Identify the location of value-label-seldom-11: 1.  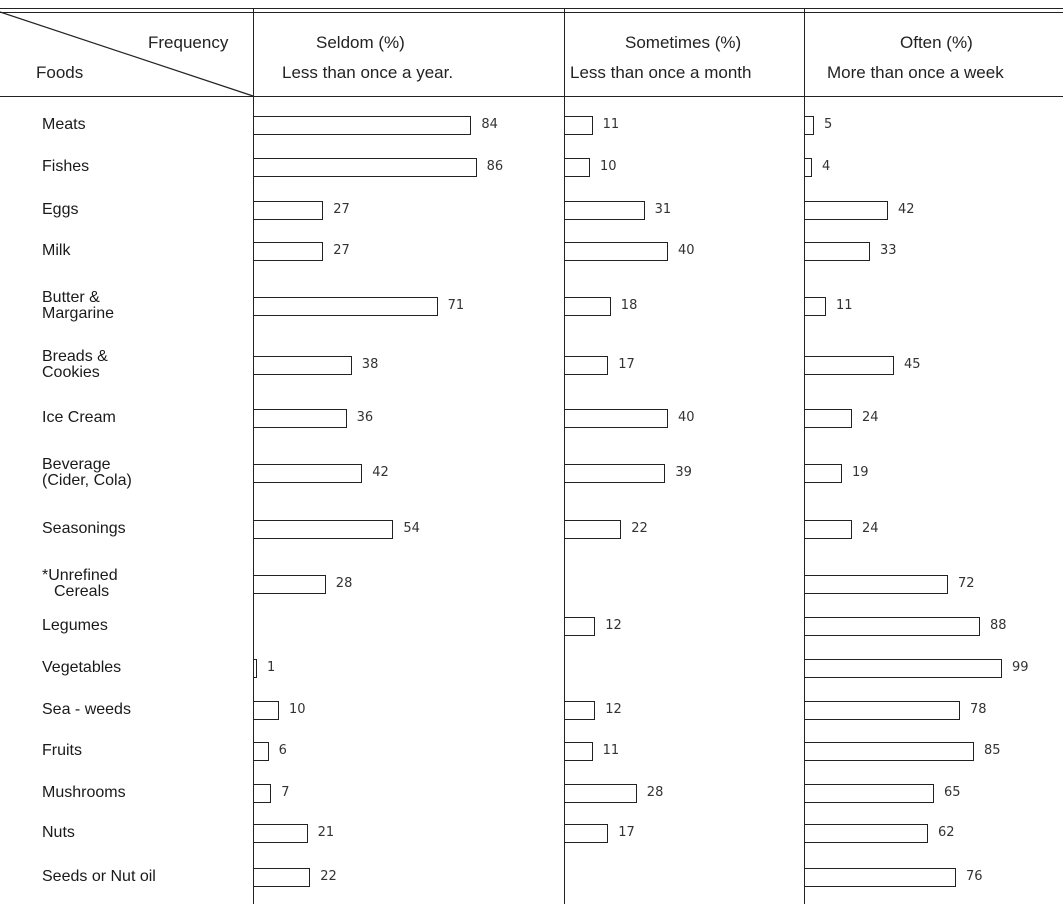
(271, 667).